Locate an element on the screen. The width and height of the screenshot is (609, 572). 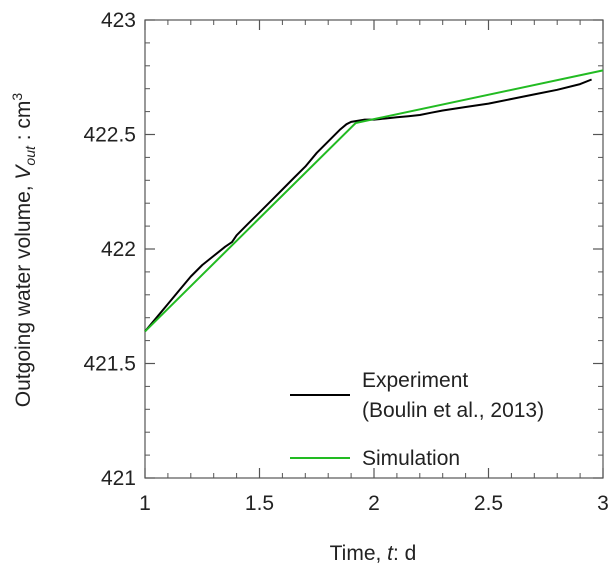
x-axis-label: Time, t: d is located at coordinates (373, 553).